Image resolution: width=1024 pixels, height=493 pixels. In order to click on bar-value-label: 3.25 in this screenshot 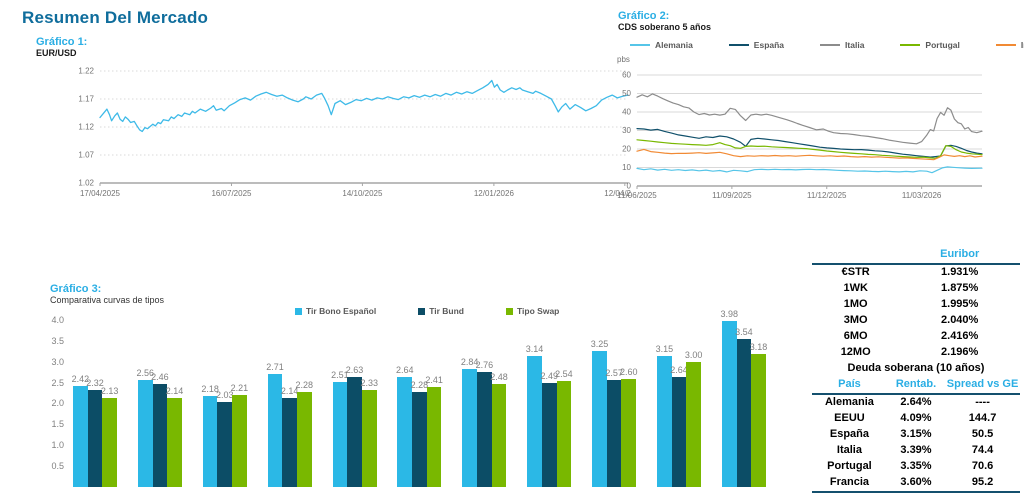, I will do `click(599, 344)`.